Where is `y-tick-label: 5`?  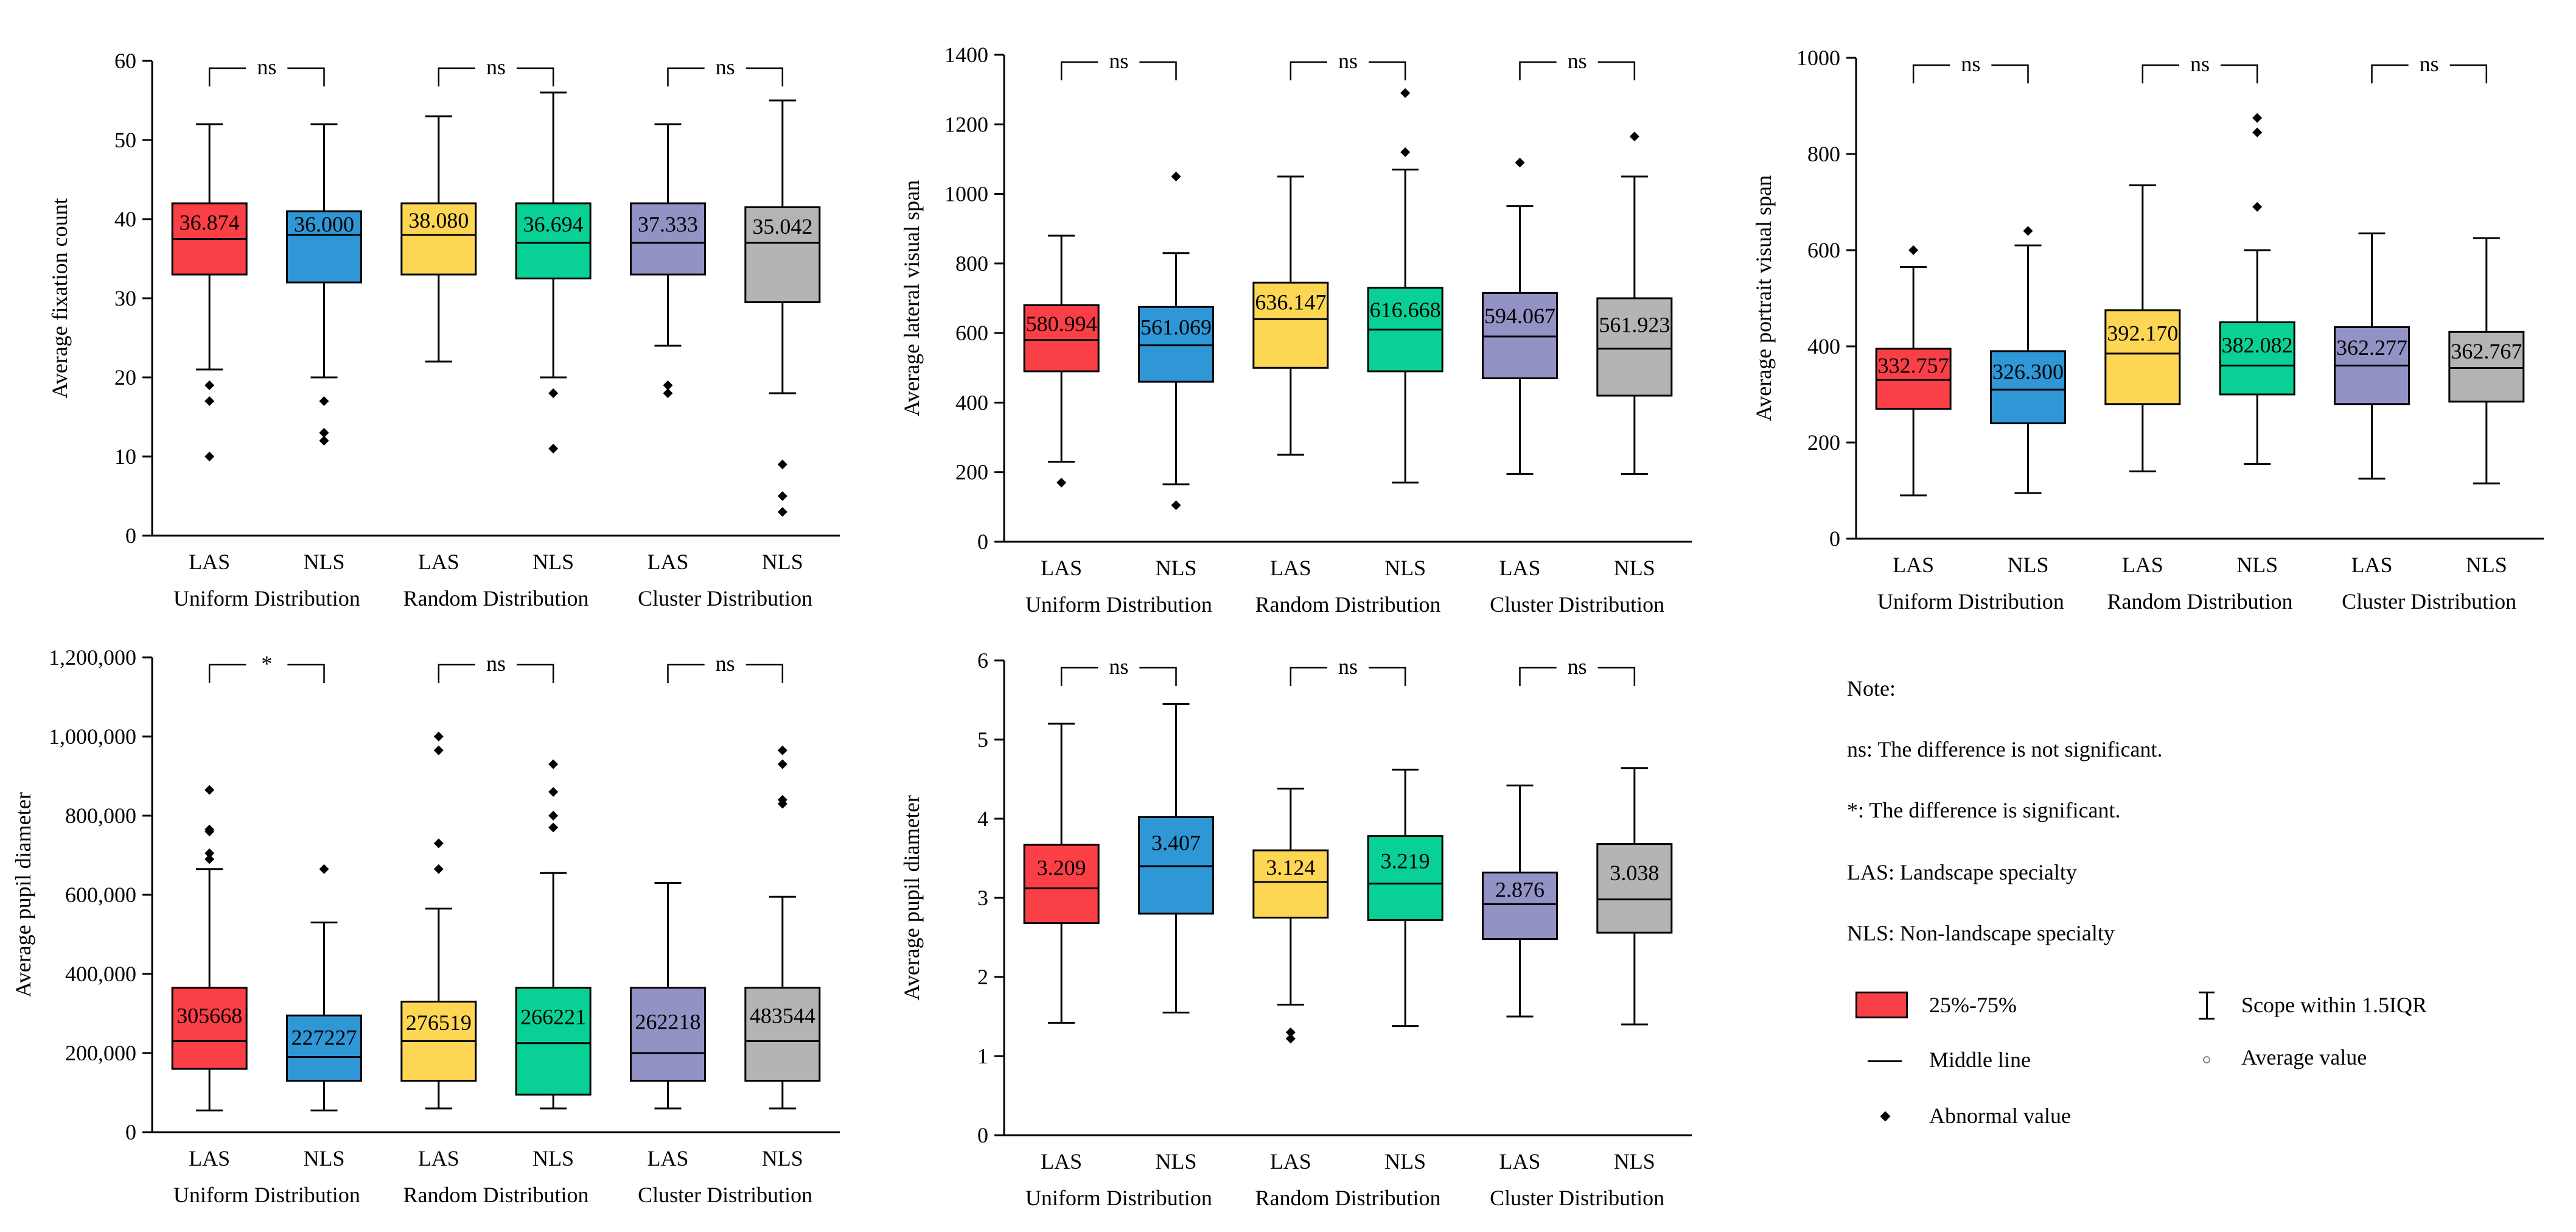 y-tick-label: 5 is located at coordinates (982, 739).